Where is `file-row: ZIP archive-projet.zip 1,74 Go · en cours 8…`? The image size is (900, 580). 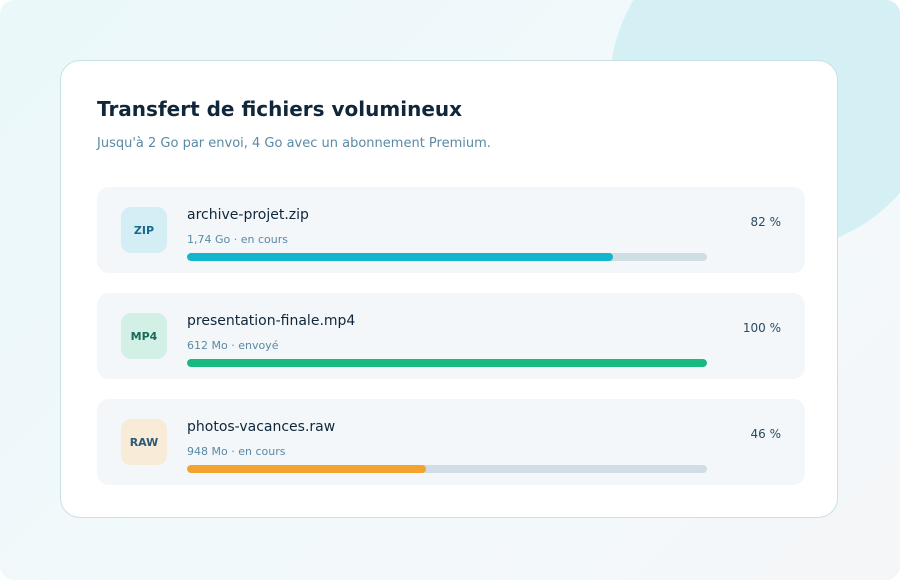 file-row: ZIP archive-projet.zip 1,74 Go · en cours 8… is located at coordinates (451, 230).